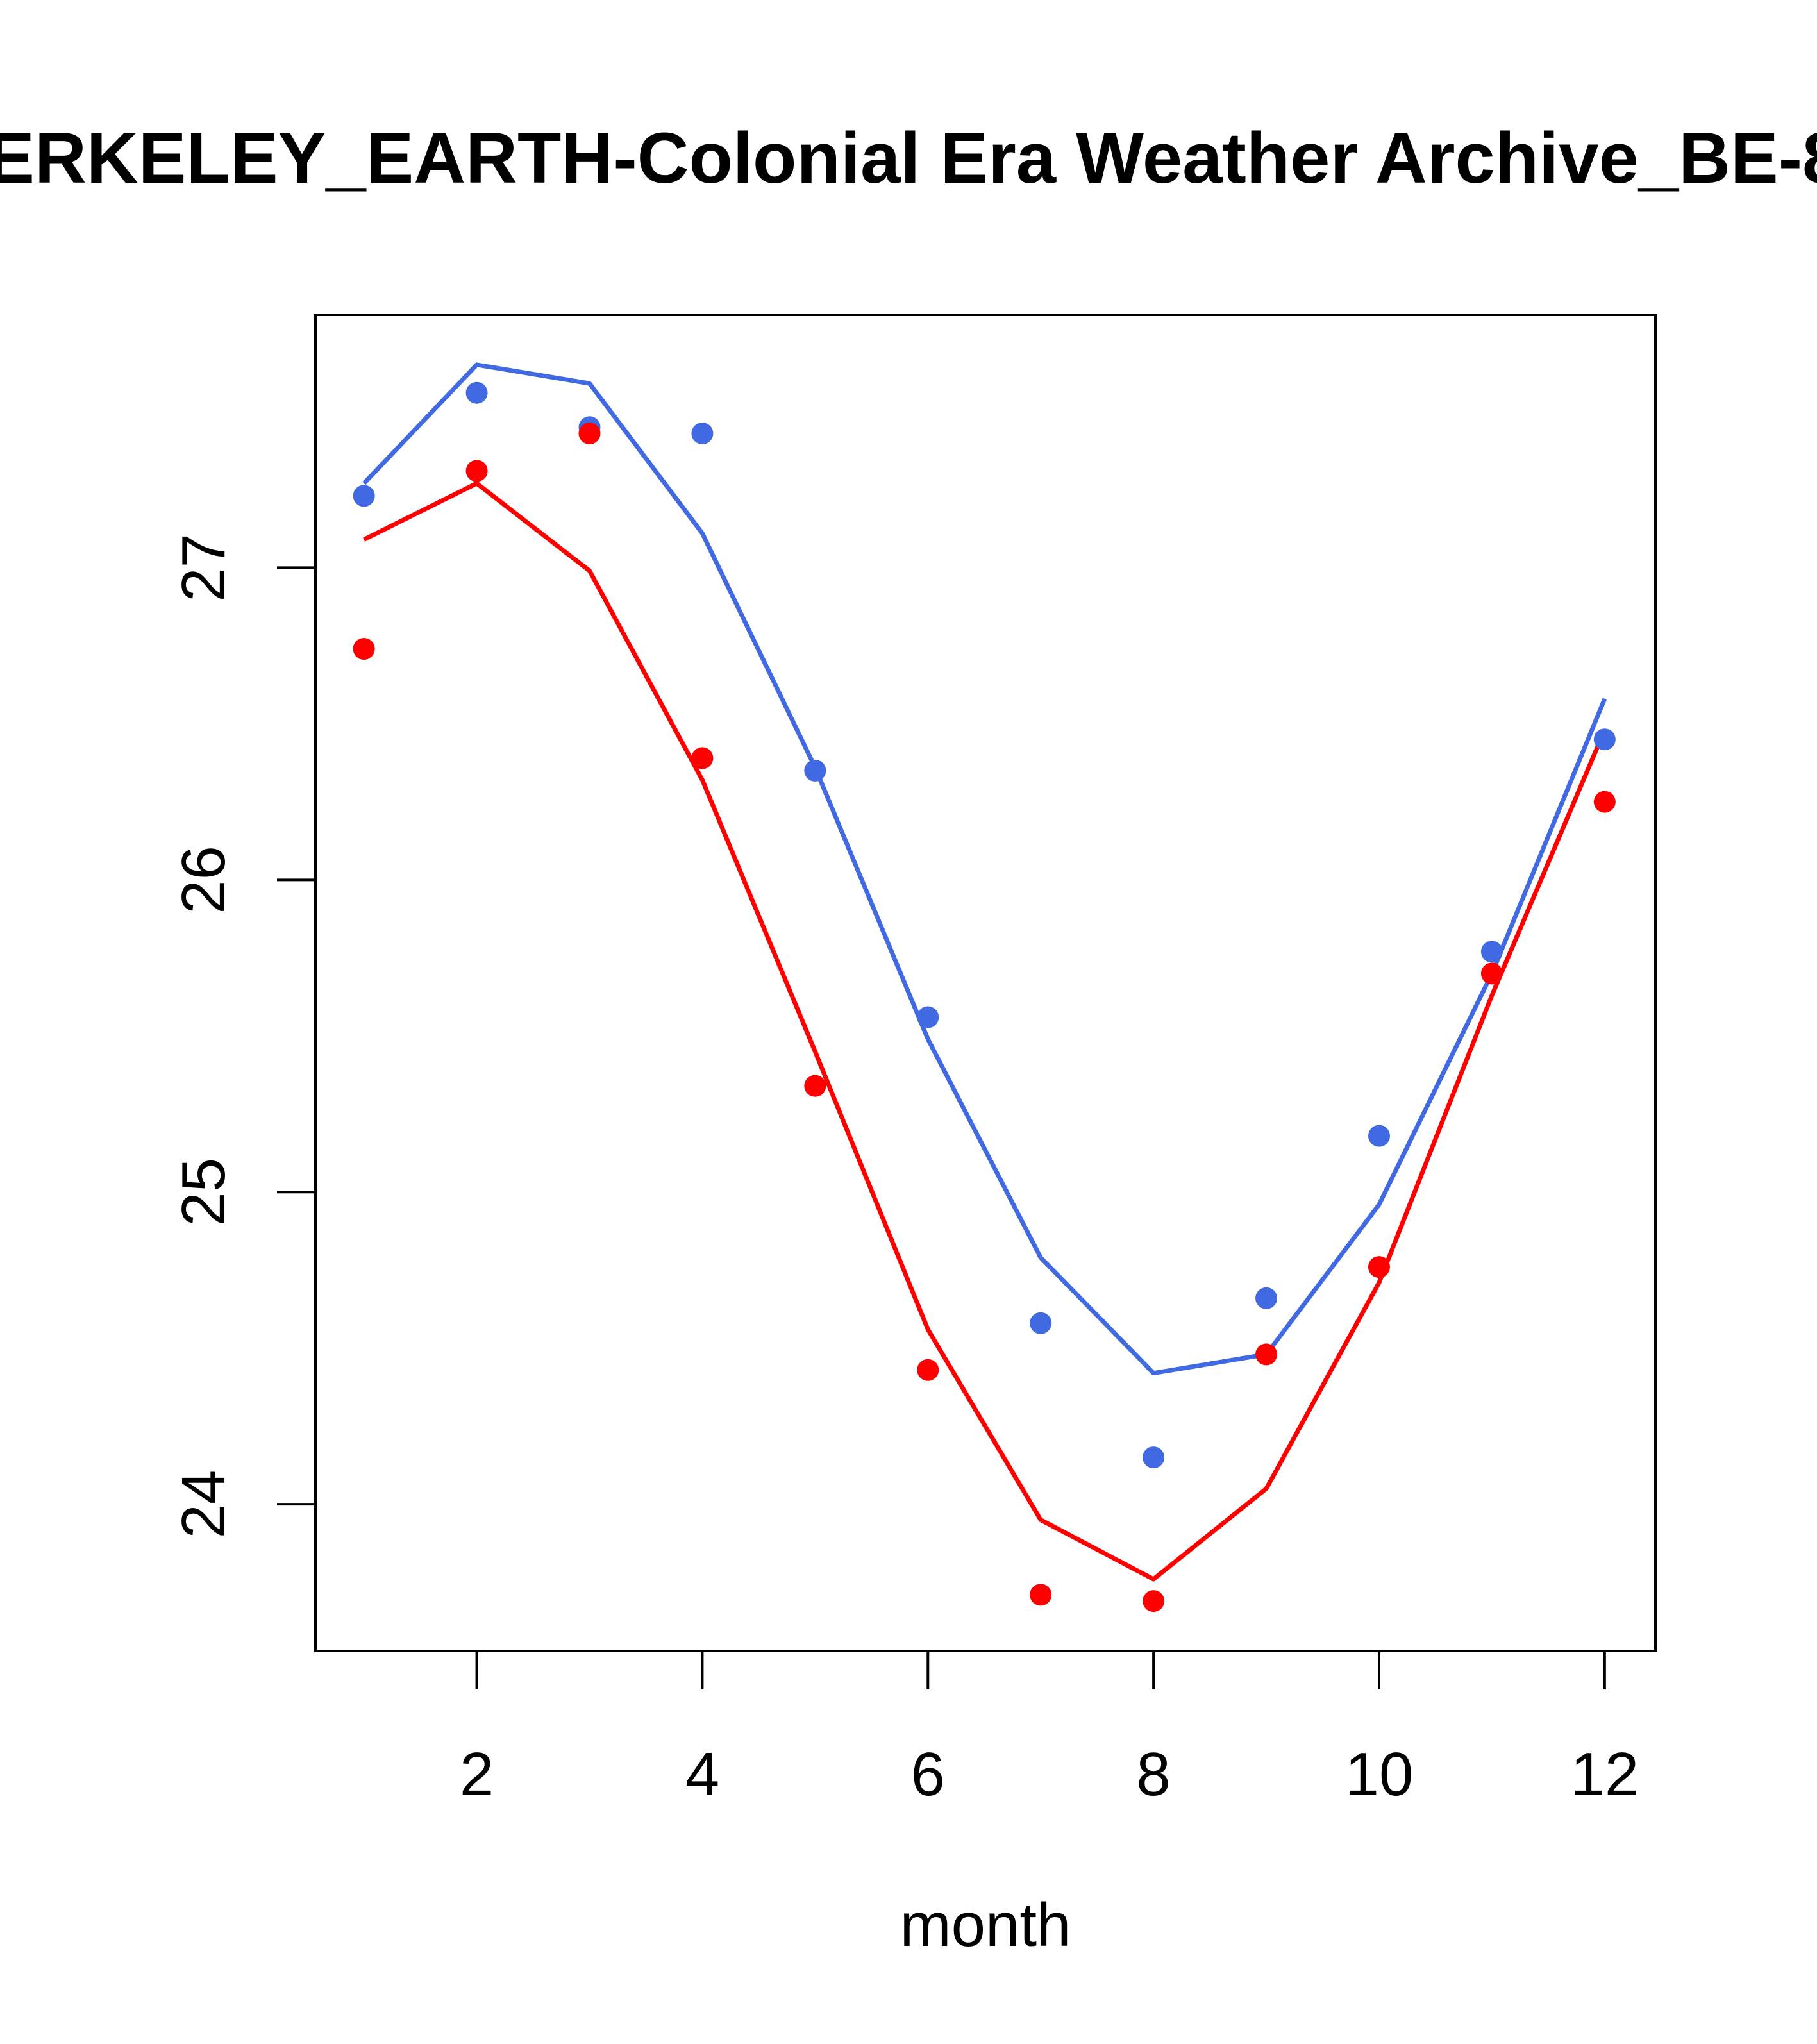 This screenshot has width=1817, height=2044. What do you see at coordinates (477, 1775) in the screenshot?
I see `x-tick-label: 2` at bounding box center [477, 1775].